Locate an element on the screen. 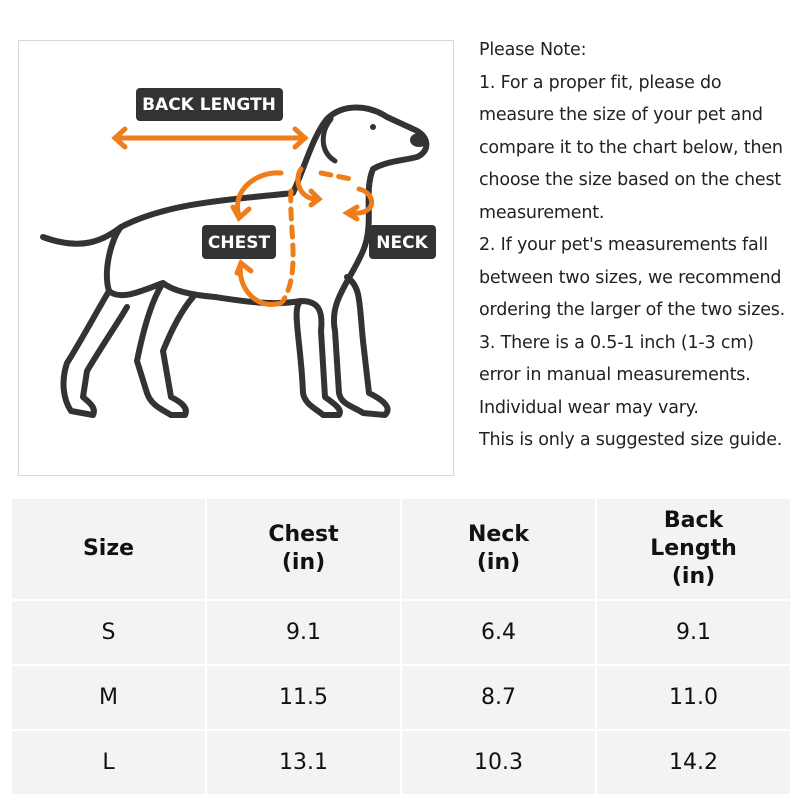  note-line: Please Note: is located at coordinates (533, 50).